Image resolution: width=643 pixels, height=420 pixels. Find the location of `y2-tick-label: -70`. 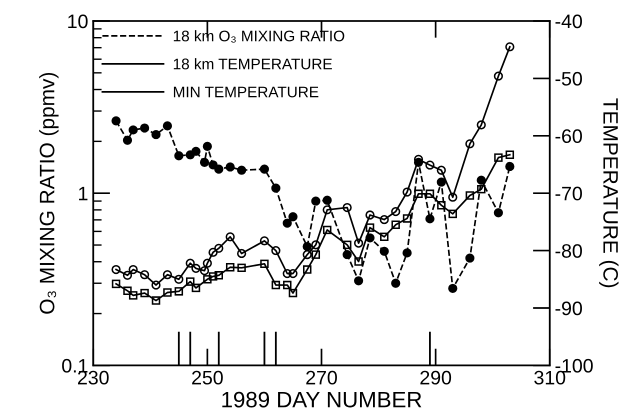

y2-tick-label: -70 is located at coordinates (568, 193).